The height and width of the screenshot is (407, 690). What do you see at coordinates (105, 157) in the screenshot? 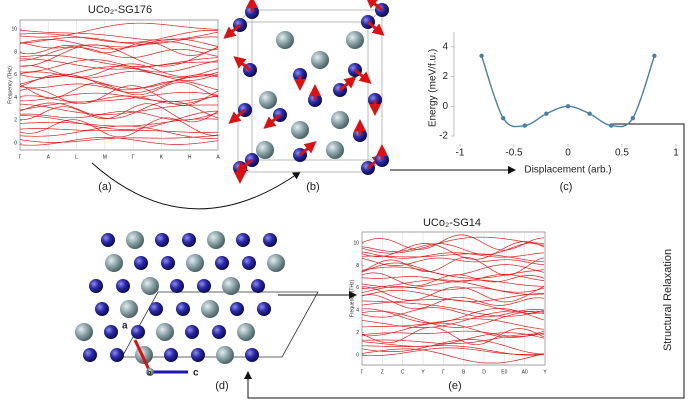
I see `x-tick-label: M` at bounding box center [105, 157].